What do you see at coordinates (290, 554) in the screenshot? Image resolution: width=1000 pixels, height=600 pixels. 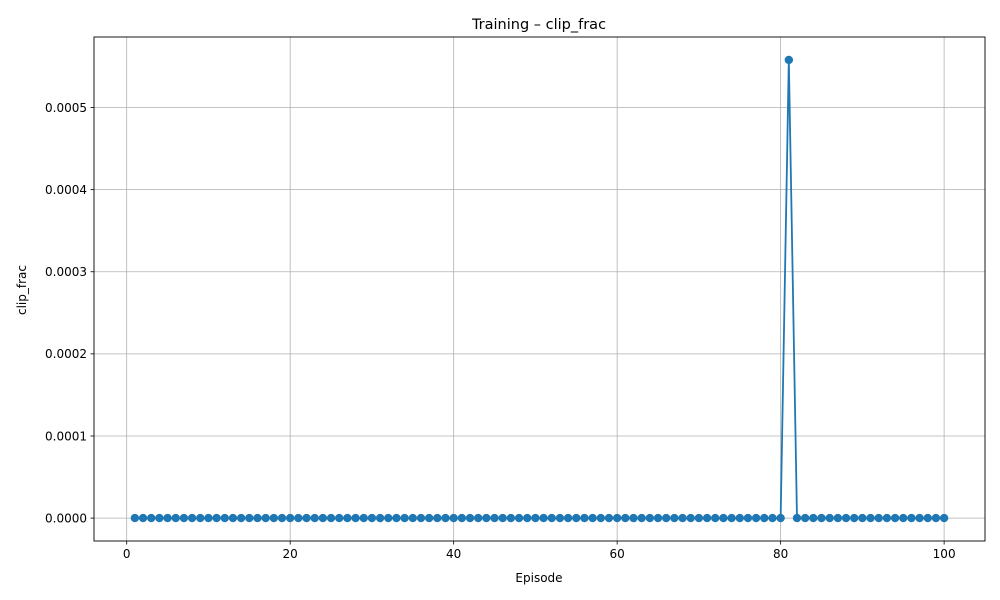 I see `x-tick-label: 20` at bounding box center [290, 554].